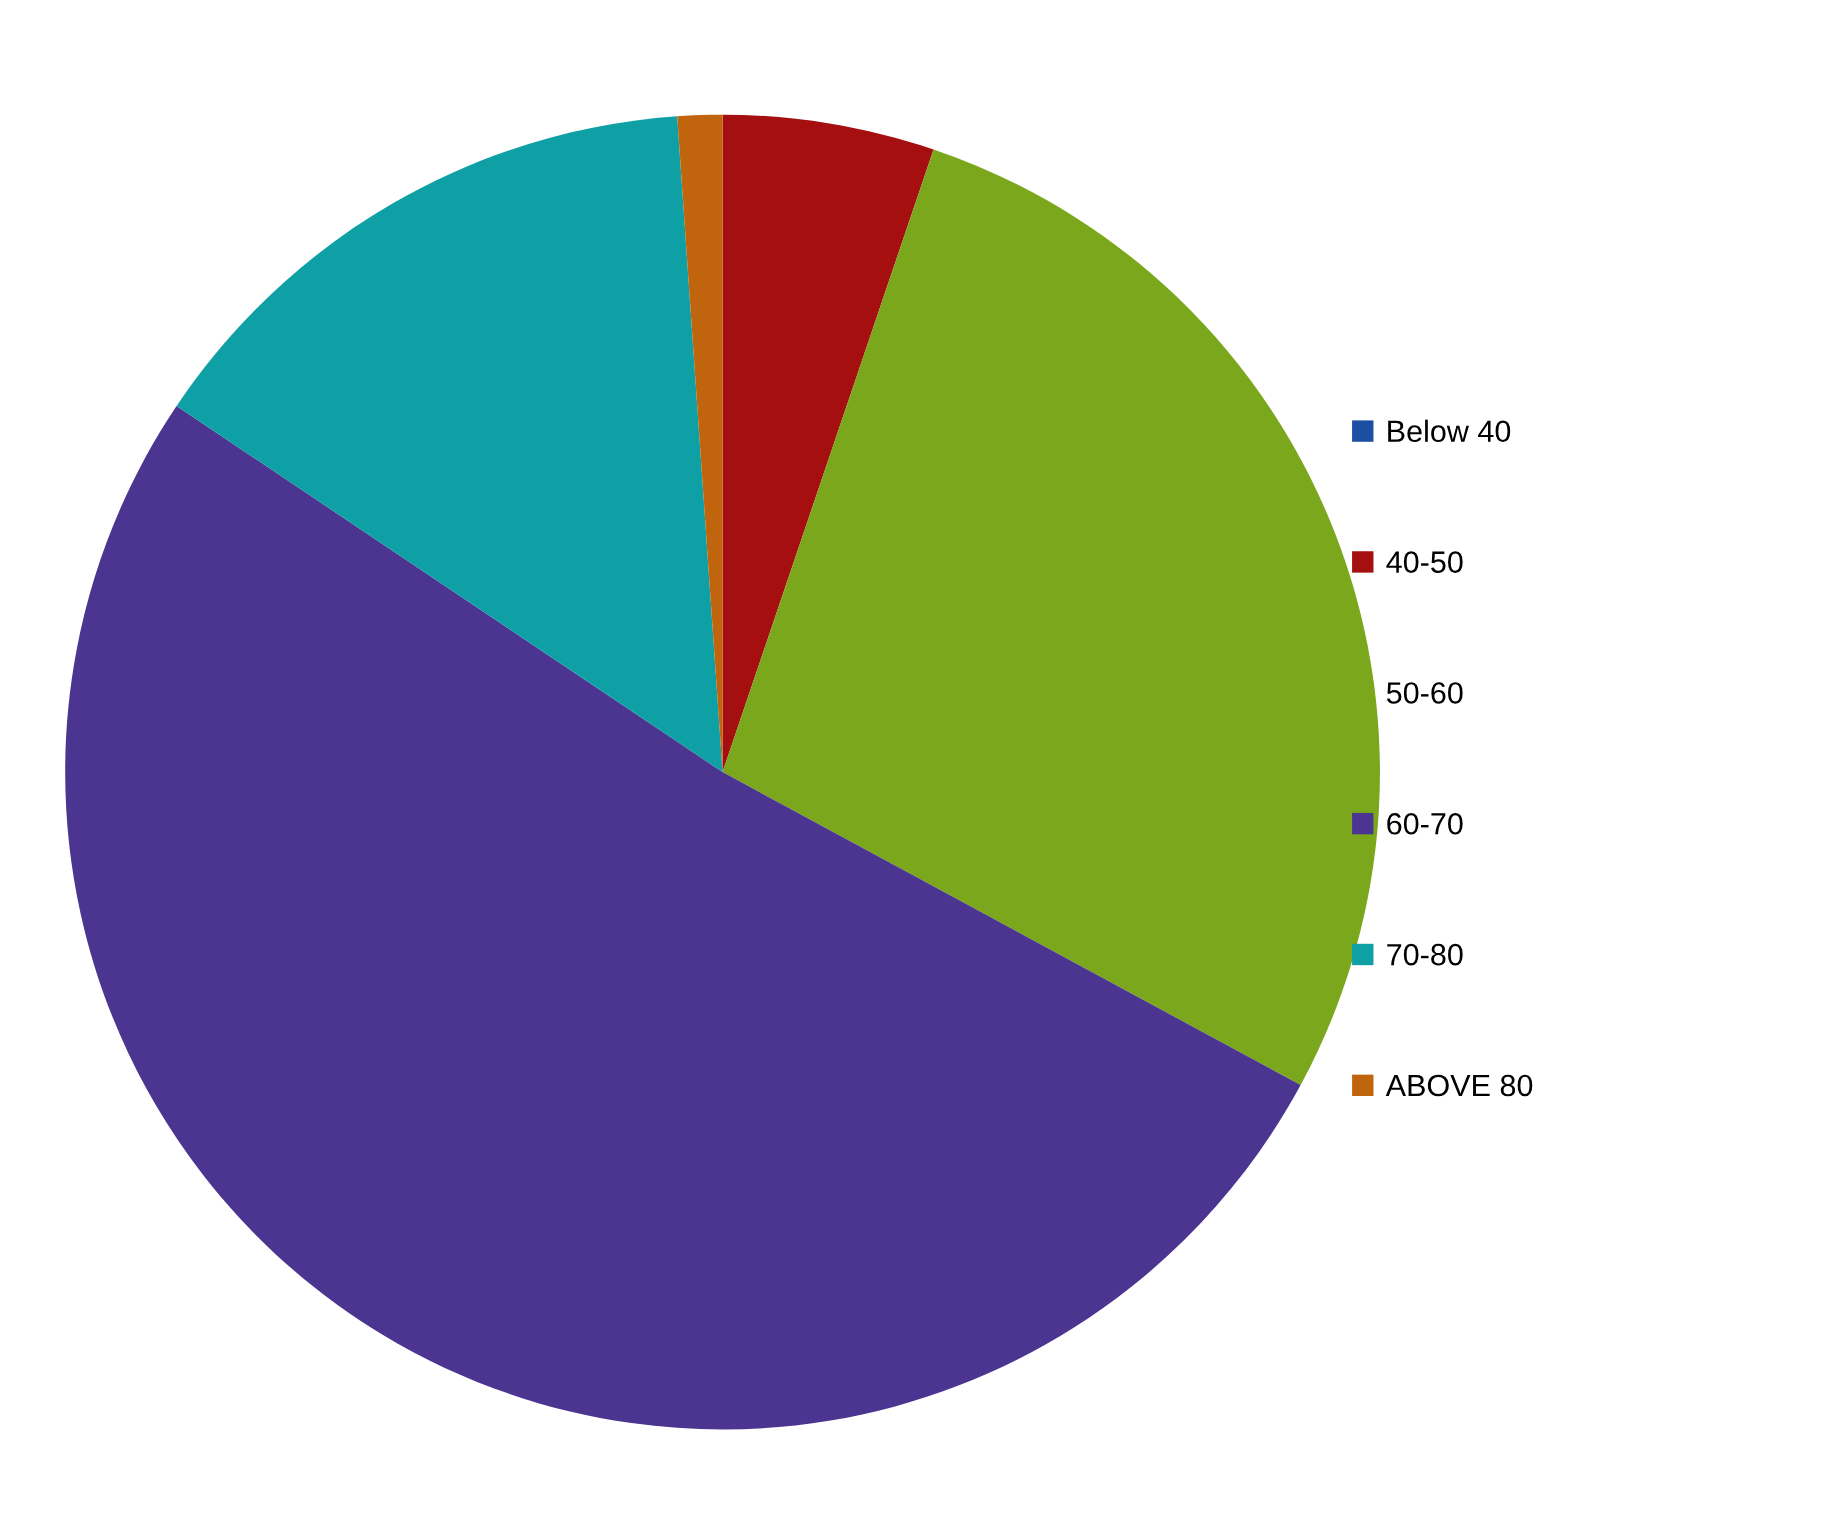 Image resolution: width=1827 pixels, height=1522 pixels. Describe the element at coordinates (1425, 823) in the screenshot. I see `legend-label: 60-70` at that location.